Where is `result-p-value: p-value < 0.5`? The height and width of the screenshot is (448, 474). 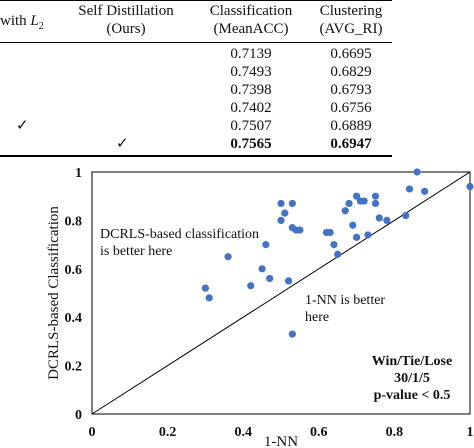 result-p-value: p-value < 0.5 is located at coordinates (412, 395).